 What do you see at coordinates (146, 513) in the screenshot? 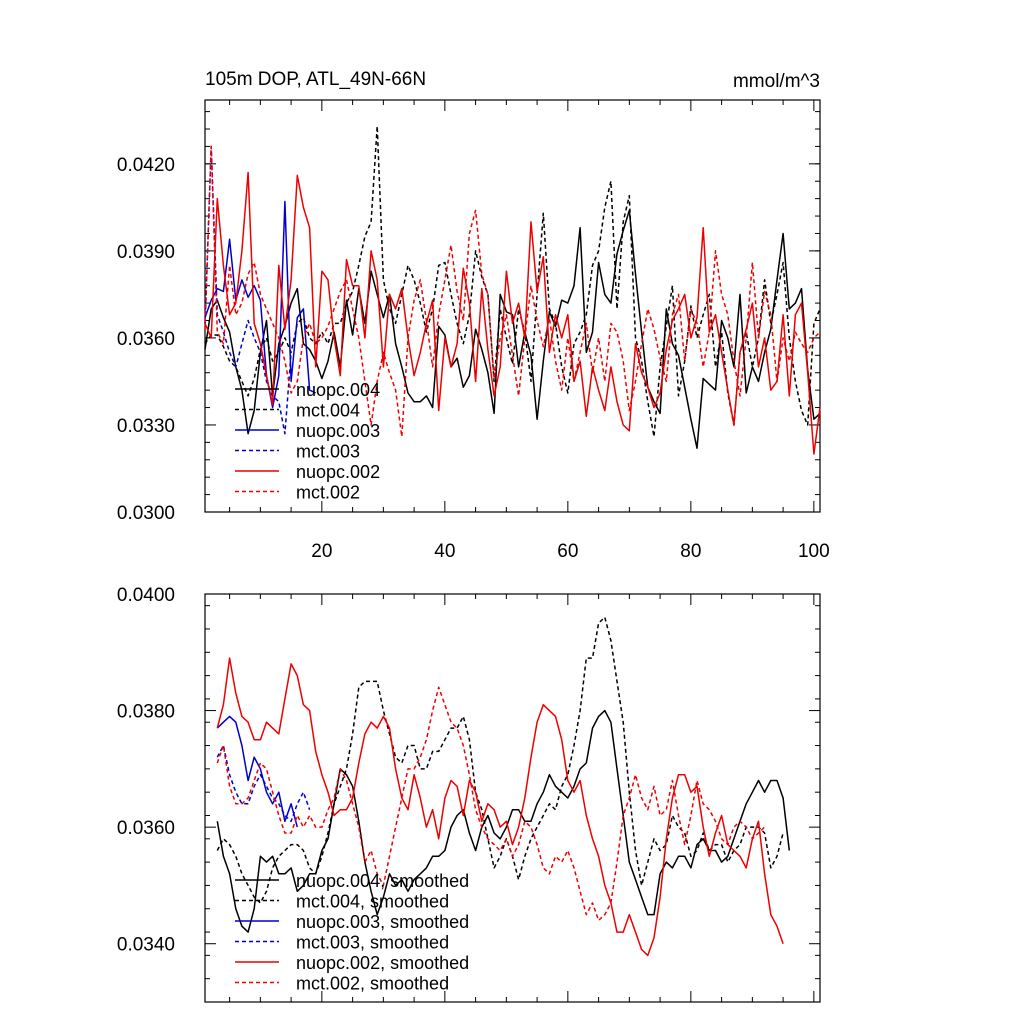
I see `y-tick-label: 0.0300` at bounding box center [146, 513].